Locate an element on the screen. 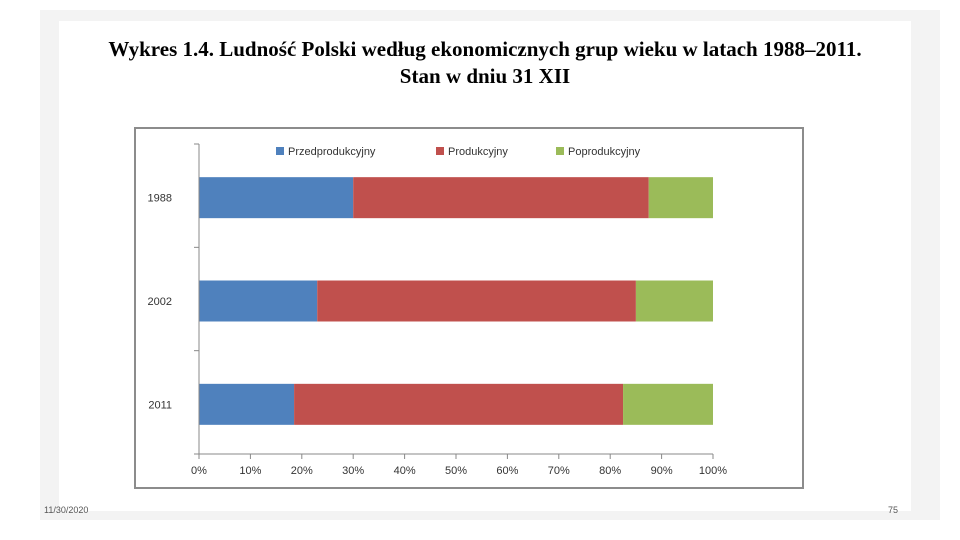 The image size is (960, 540). bar-2011-poprodukcyjny is located at coordinates (668, 404).